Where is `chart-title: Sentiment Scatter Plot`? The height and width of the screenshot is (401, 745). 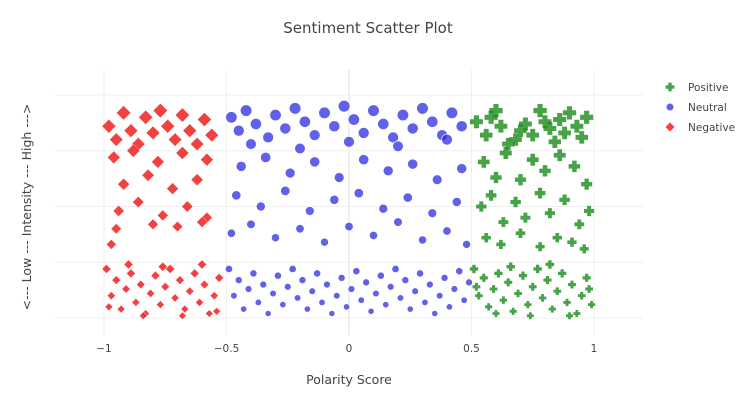
chart-title: Sentiment Scatter Plot is located at coordinates (368, 28).